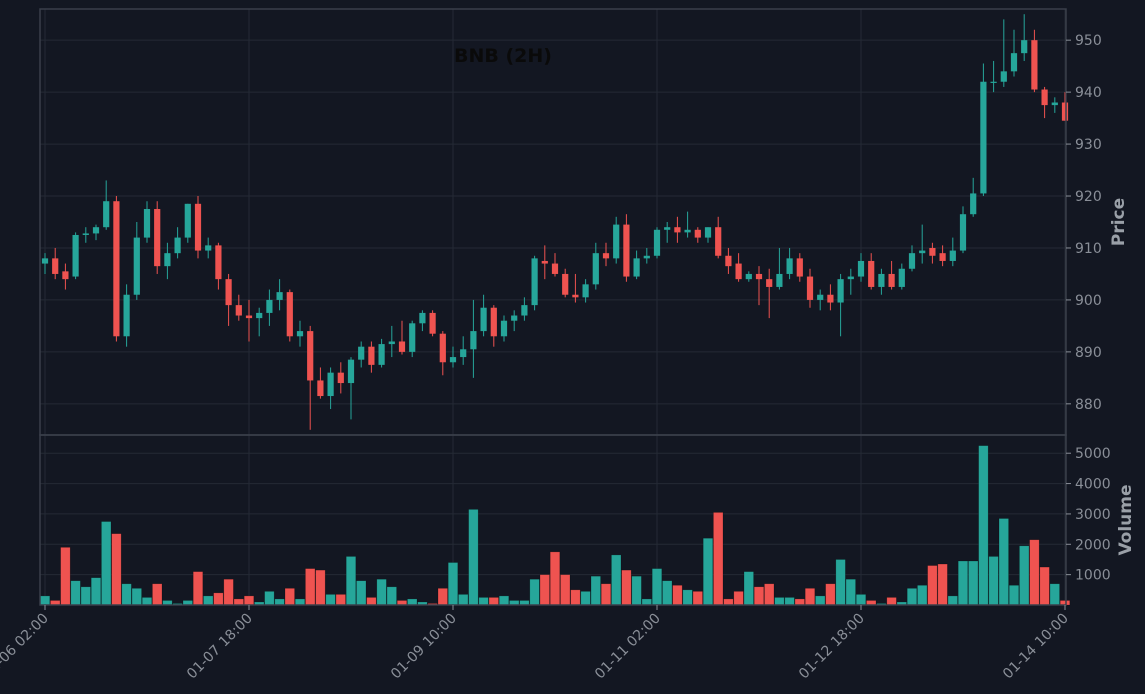  What do you see at coordinates (1126, 519) in the screenshot?
I see `volume-axis-title: Volume` at bounding box center [1126, 519].